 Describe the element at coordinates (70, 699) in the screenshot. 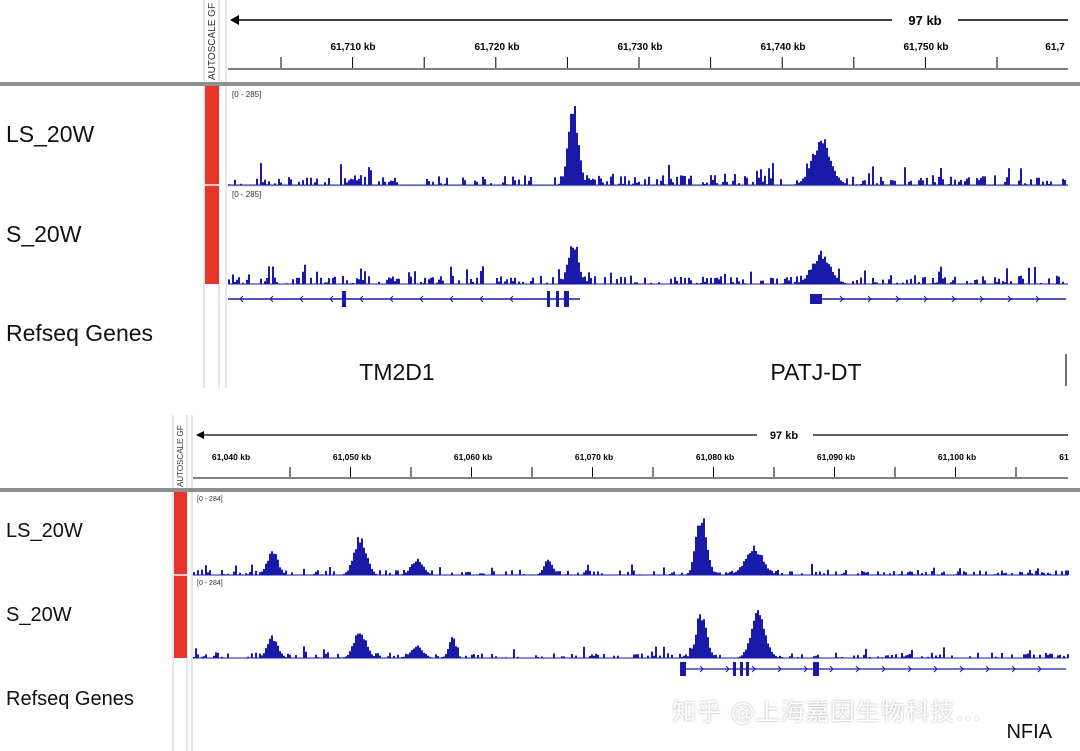

I see `track-name-refseq-bottom: Refseq Genes` at that location.